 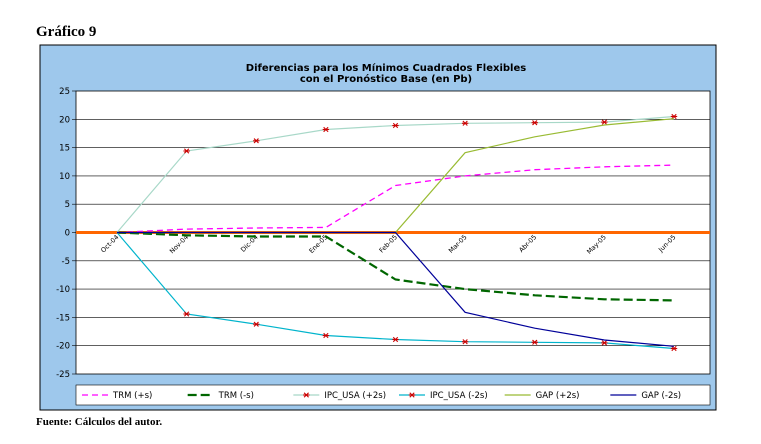 I want to click on y-tick-label: -25, so click(x=63, y=375).